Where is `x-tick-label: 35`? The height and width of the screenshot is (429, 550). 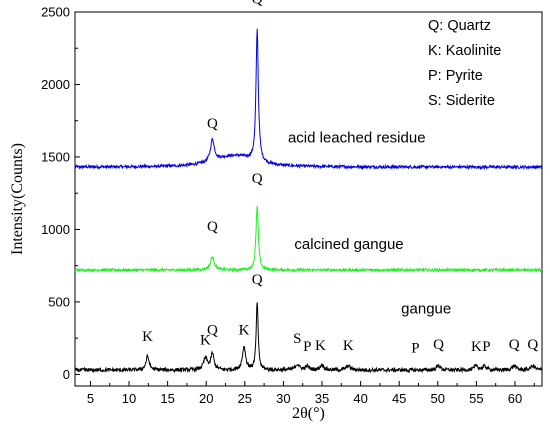 x-tick-label: 35 is located at coordinates (322, 398).